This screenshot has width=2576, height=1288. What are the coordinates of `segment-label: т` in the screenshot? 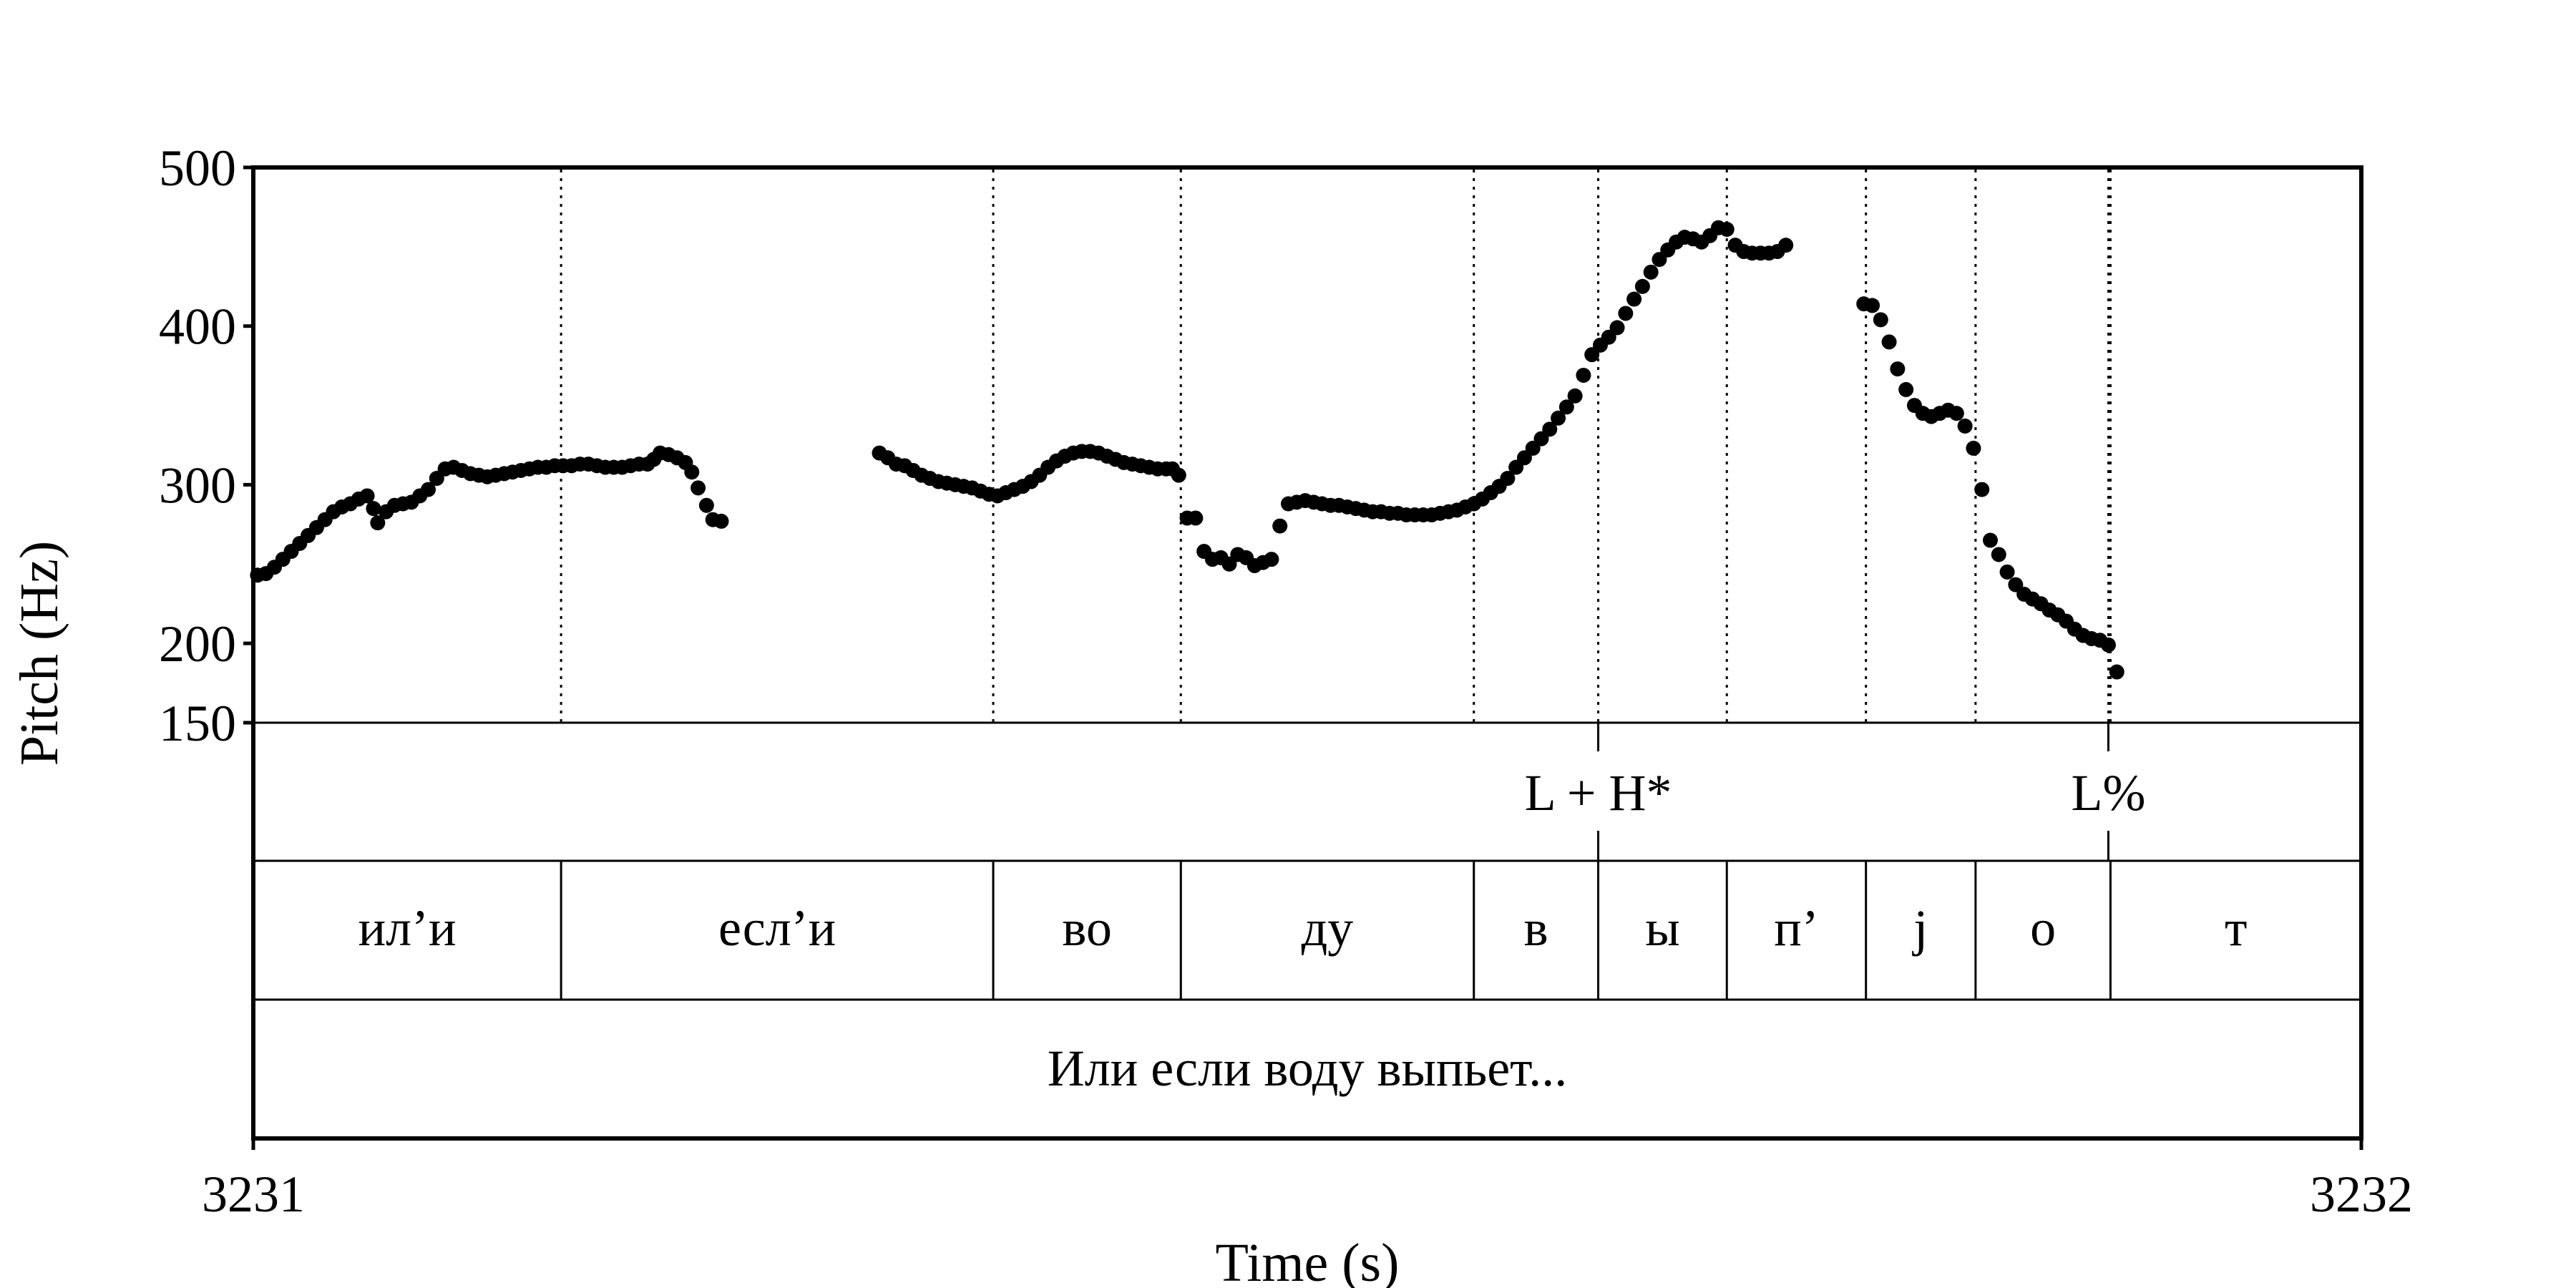 It's located at (2236, 928).